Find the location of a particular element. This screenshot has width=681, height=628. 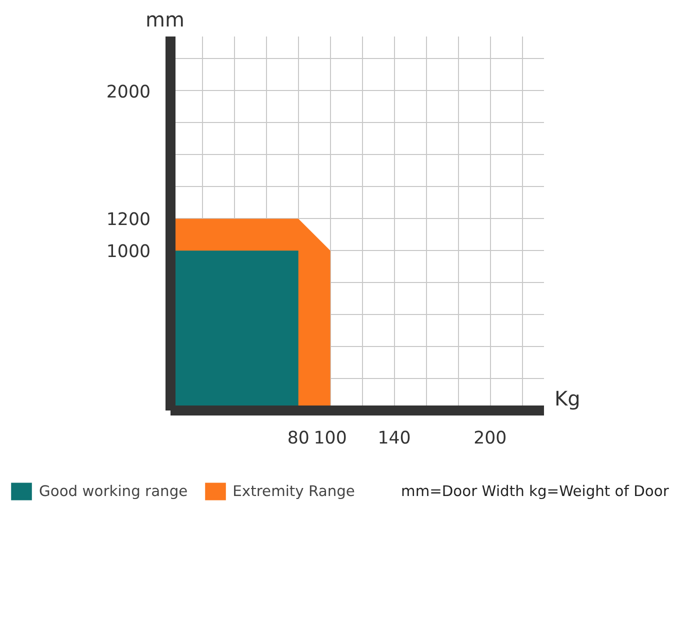

legend-label: Extremity Range is located at coordinates (293, 491).